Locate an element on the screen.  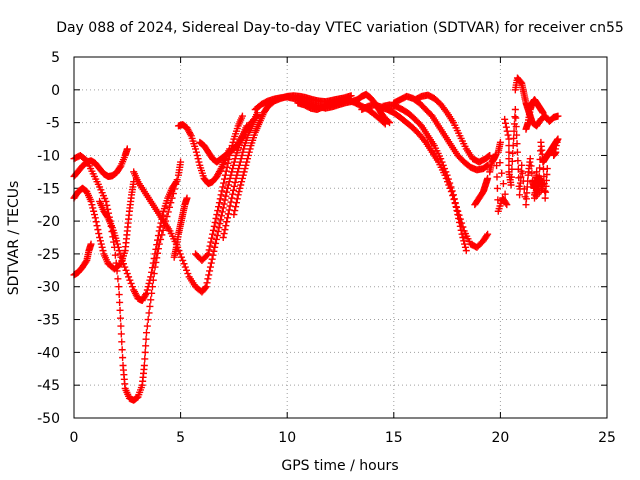
x-axis-label: GPS time / hours is located at coordinates (339, 466).